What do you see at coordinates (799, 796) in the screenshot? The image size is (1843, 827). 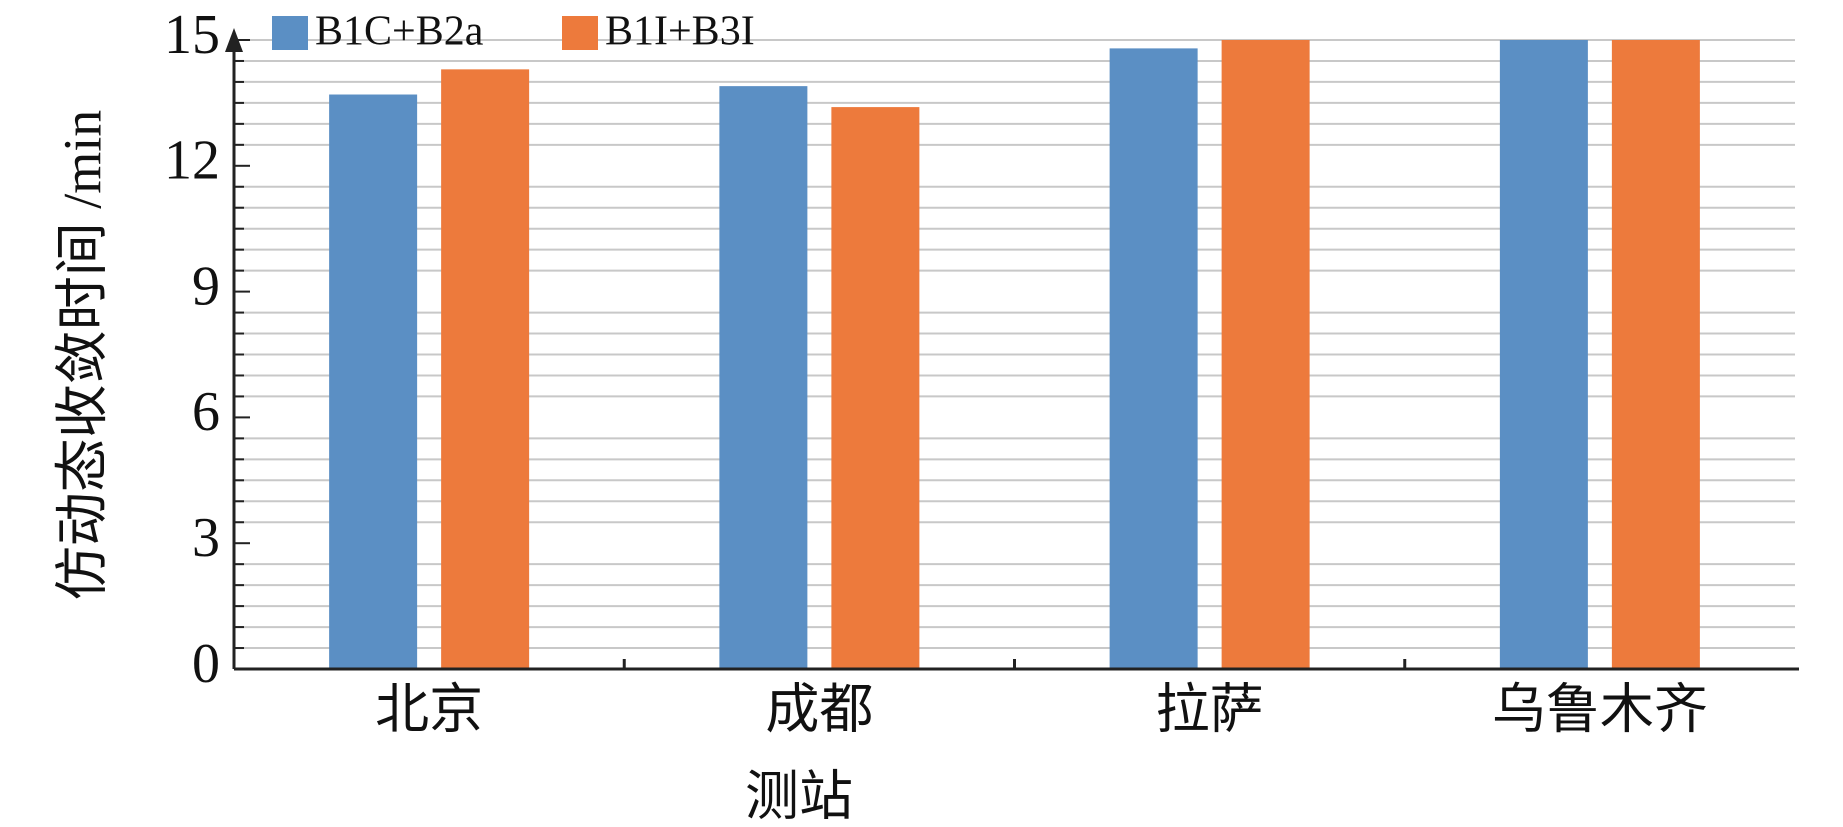 I see `x-axis-label: 测站` at bounding box center [799, 796].